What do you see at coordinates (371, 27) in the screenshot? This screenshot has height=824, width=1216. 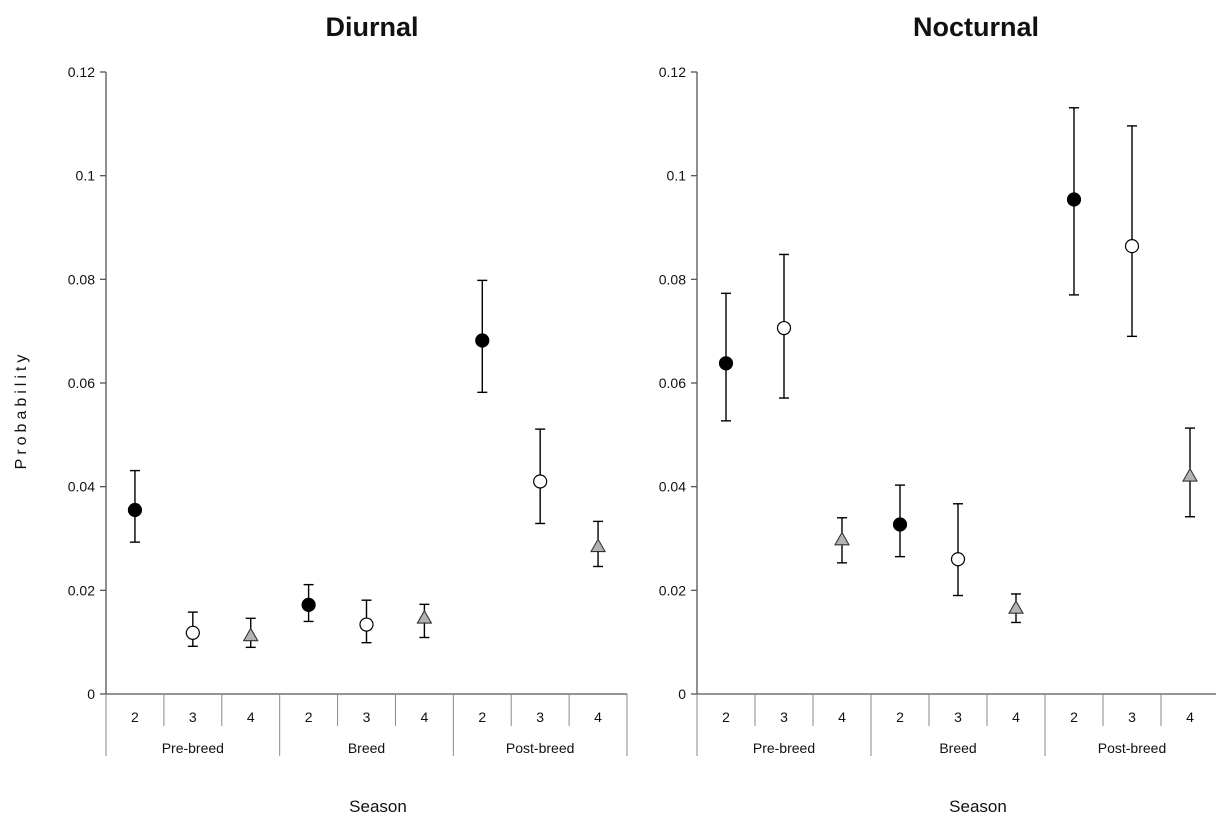 I see `chart-title: Diurnal` at bounding box center [371, 27].